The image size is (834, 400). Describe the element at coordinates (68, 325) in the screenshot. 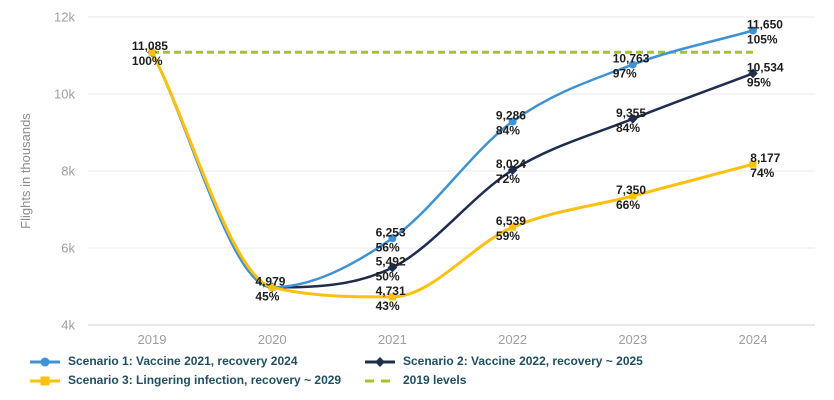

I see `y-axis-tick-label: 4k` at that location.